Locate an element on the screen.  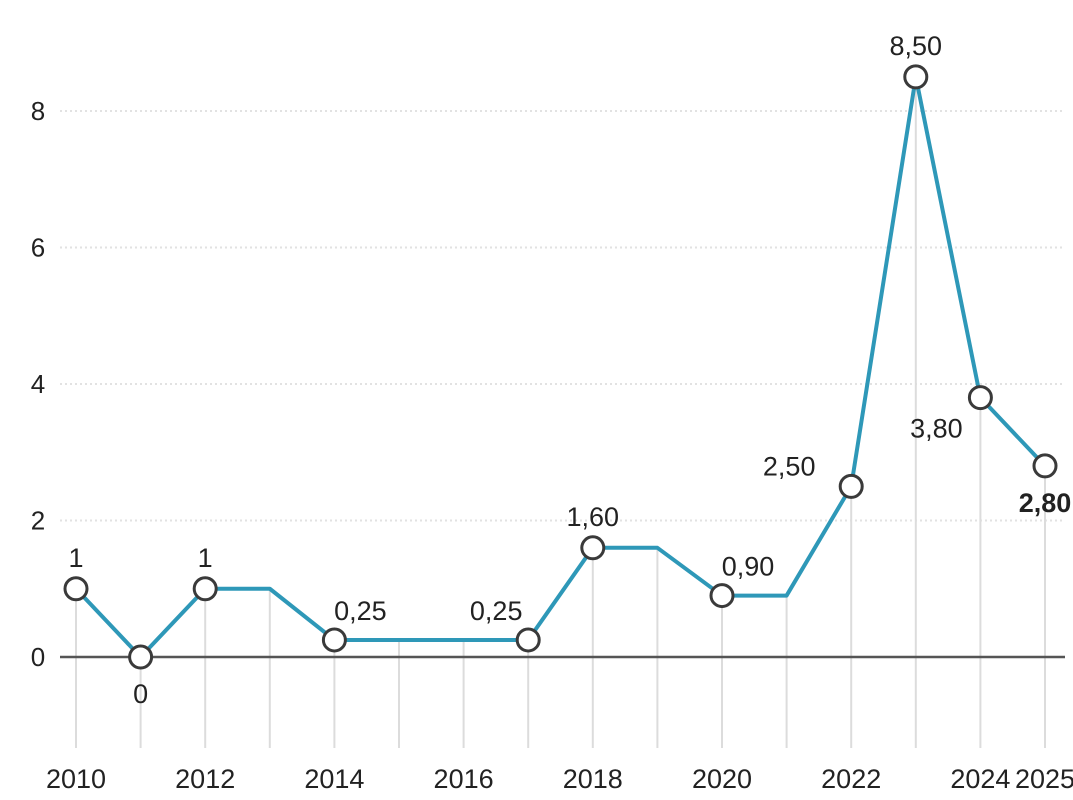
data-label: 2,50 is located at coordinates (789, 466).